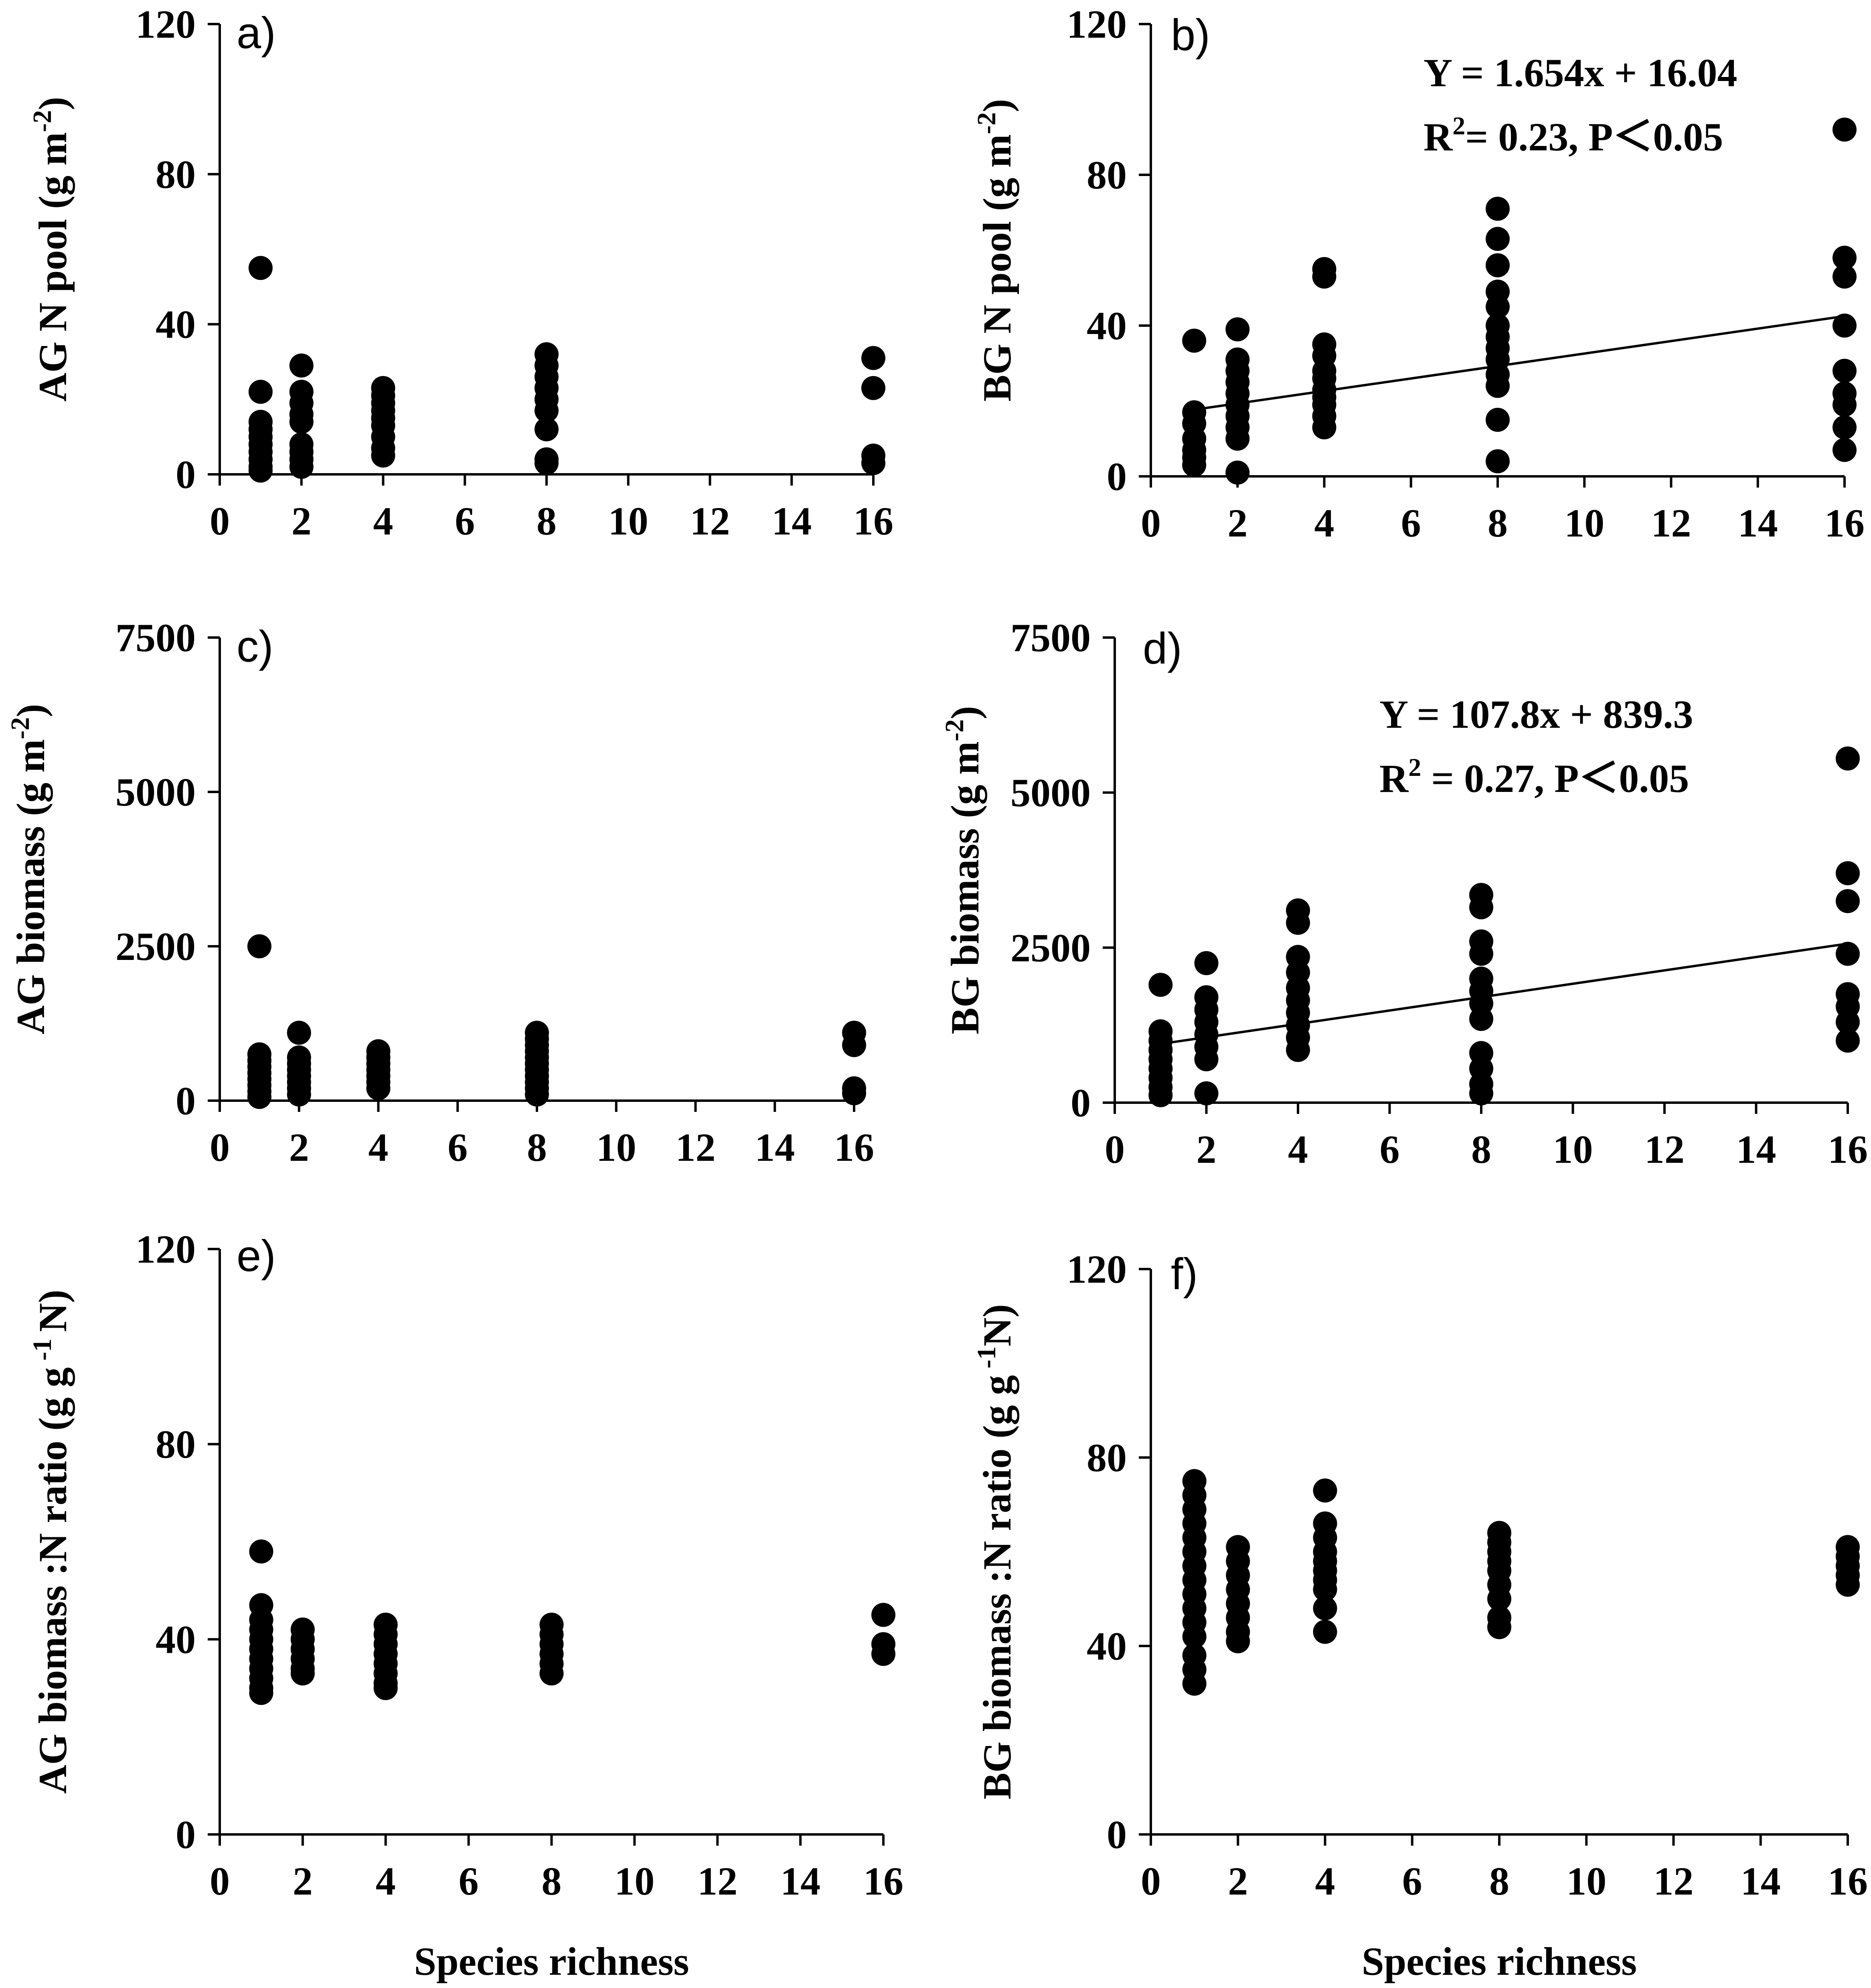 Image resolution: width=1871 pixels, height=1988 pixels. What do you see at coordinates (963, 870) in the screenshot?
I see `y-axis-title: BG biomass (g m-2)` at bounding box center [963, 870].